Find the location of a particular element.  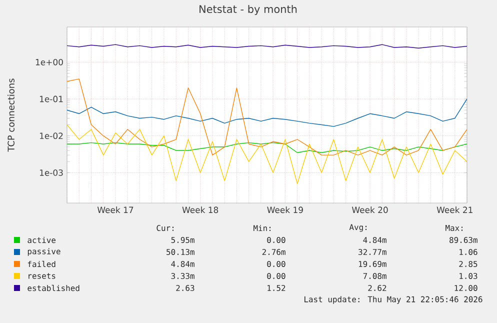

y-tick-label: 1e-03 is located at coordinates (51, 172).